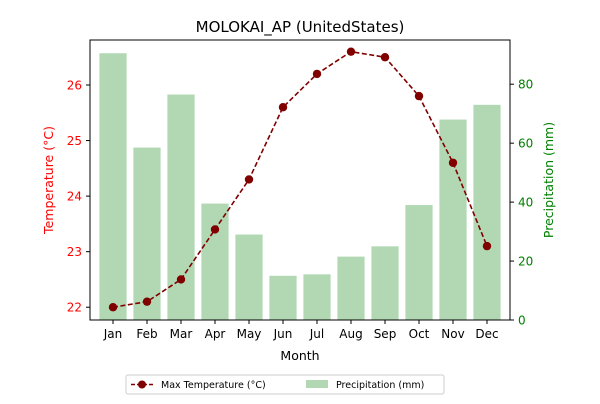 Image resolution: width=600 pixels, height=404 pixels. What do you see at coordinates (74, 308) in the screenshot?
I see `left-y-tick-label: 22` at bounding box center [74, 308].